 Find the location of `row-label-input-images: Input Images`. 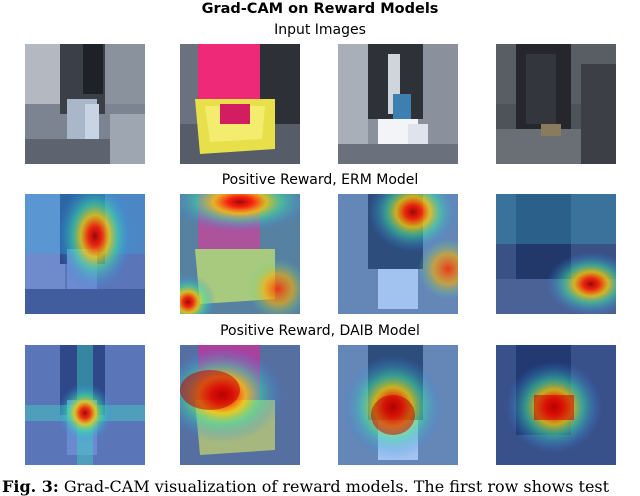

row-label-input-images: Input Images is located at coordinates (320, 30).